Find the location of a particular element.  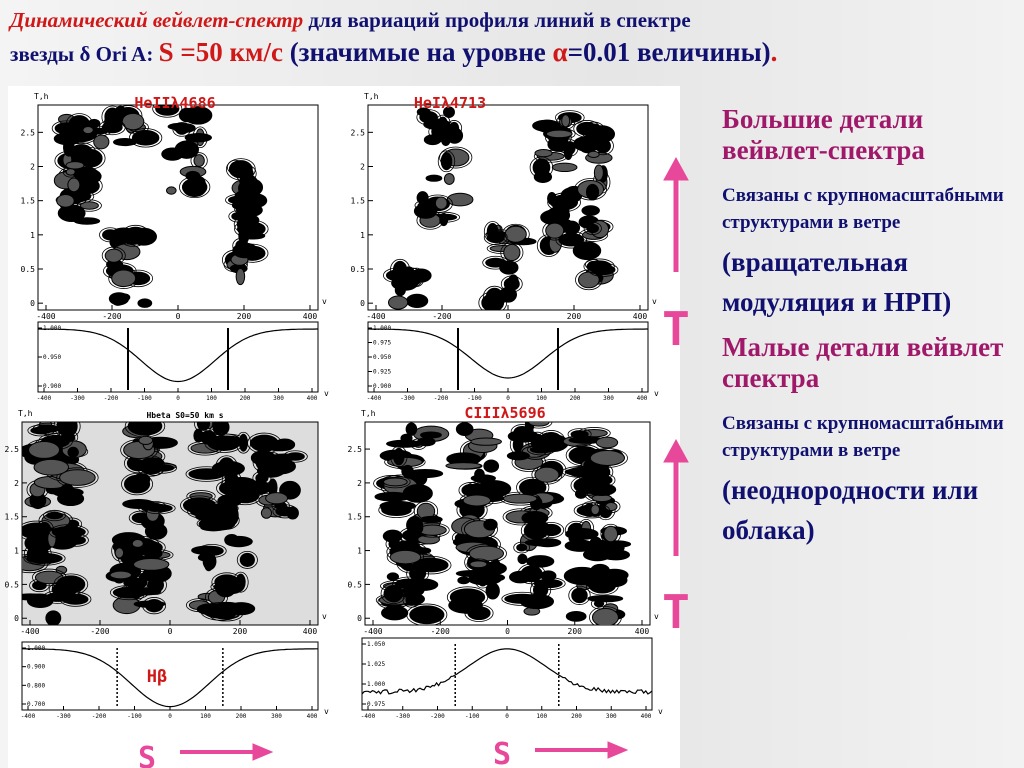

title-part: δ is located at coordinates (85, 54).